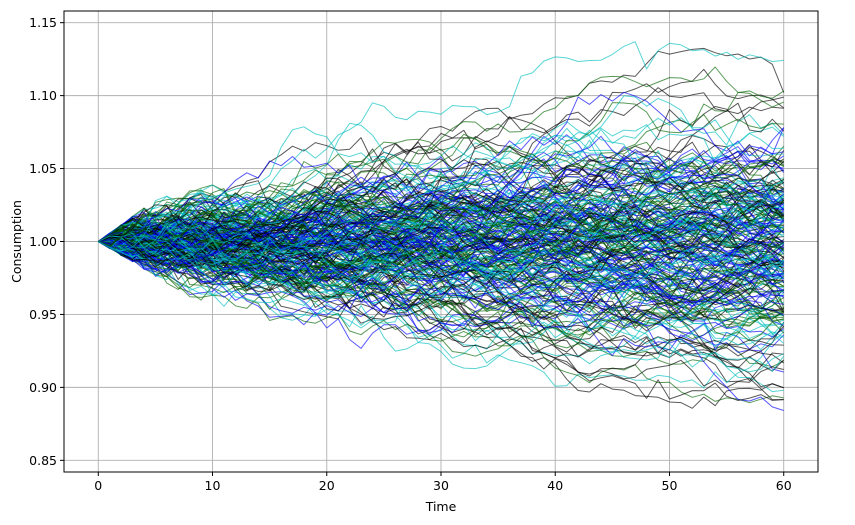 The height and width of the screenshot is (525, 855). I want to click on x-tick-label: 20, so click(327, 485).